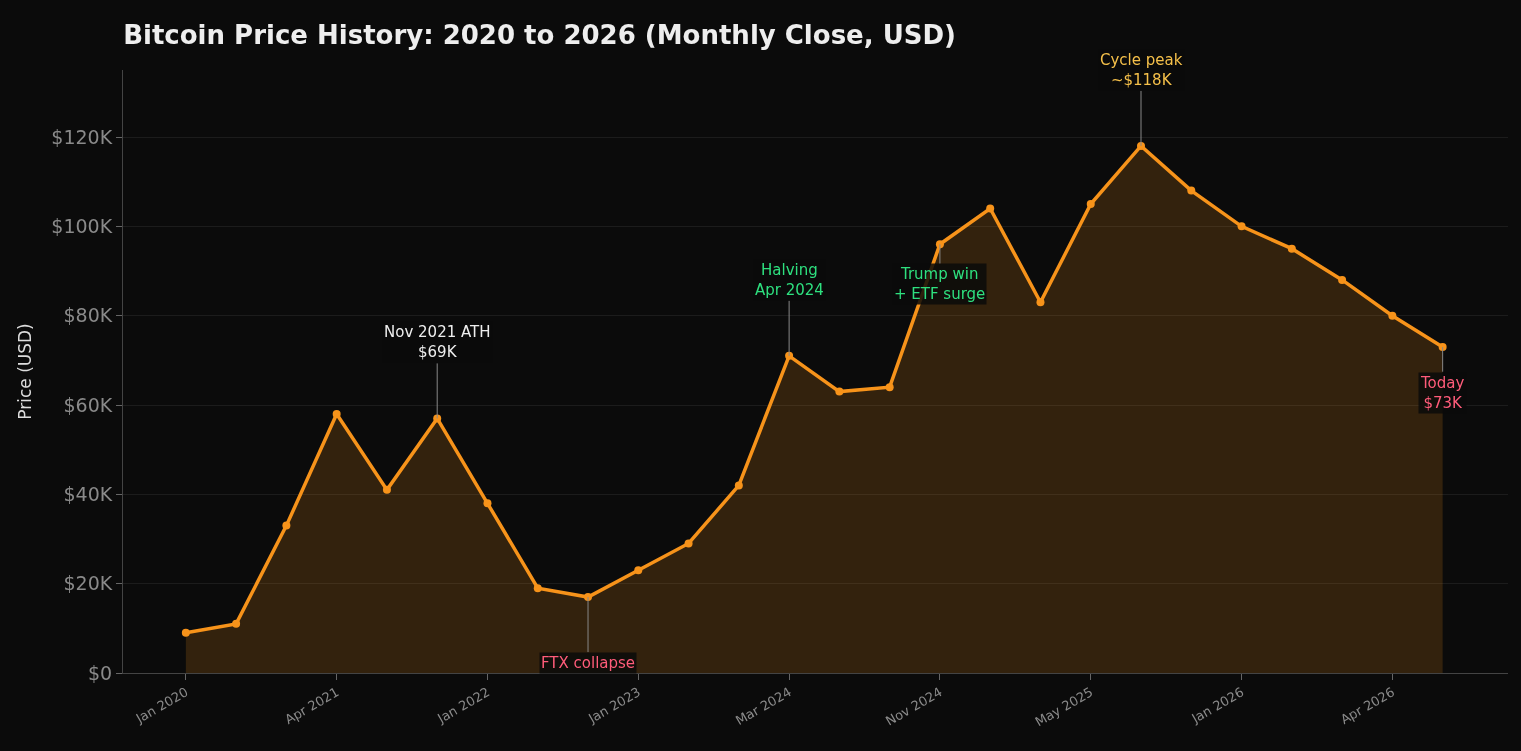 The image size is (1521, 751). What do you see at coordinates (1442, 393) in the screenshot?
I see `annotation: Today $73K` at bounding box center [1442, 393].